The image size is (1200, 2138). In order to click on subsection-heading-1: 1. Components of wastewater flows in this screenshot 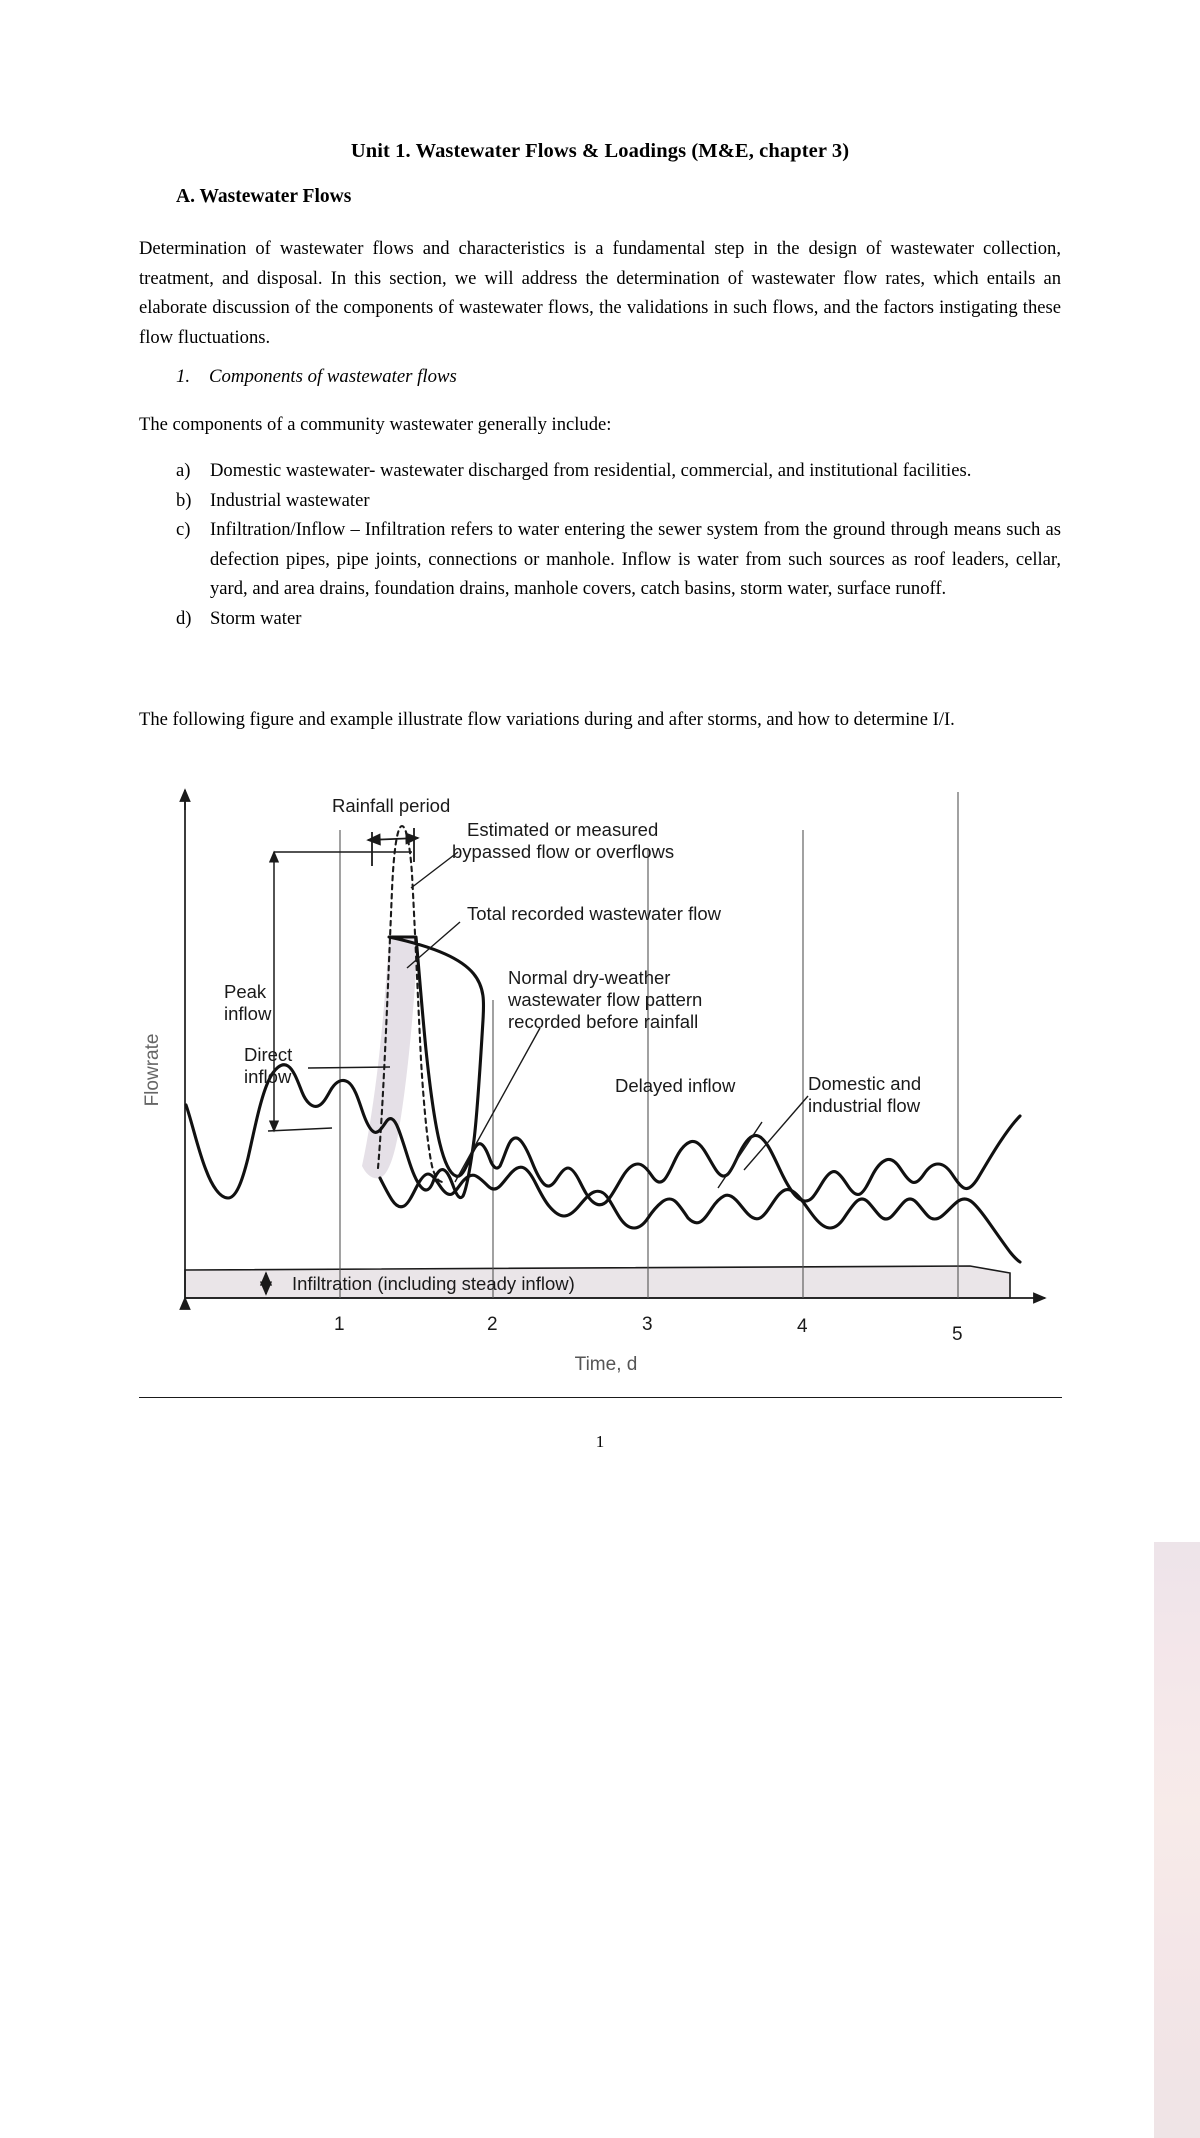, I will do `click(316, 377)`.